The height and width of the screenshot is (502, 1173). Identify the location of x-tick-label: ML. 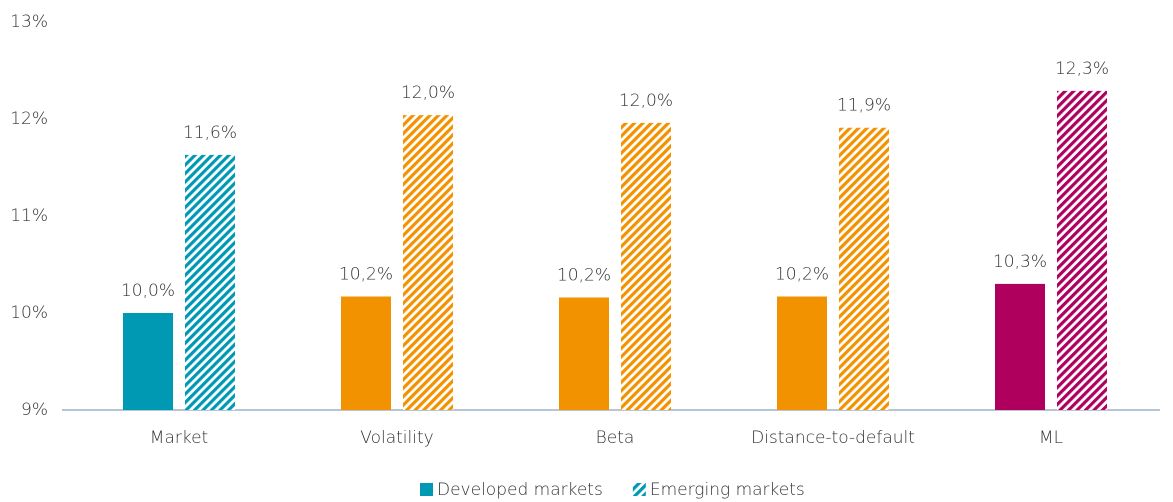
(1051, 438).